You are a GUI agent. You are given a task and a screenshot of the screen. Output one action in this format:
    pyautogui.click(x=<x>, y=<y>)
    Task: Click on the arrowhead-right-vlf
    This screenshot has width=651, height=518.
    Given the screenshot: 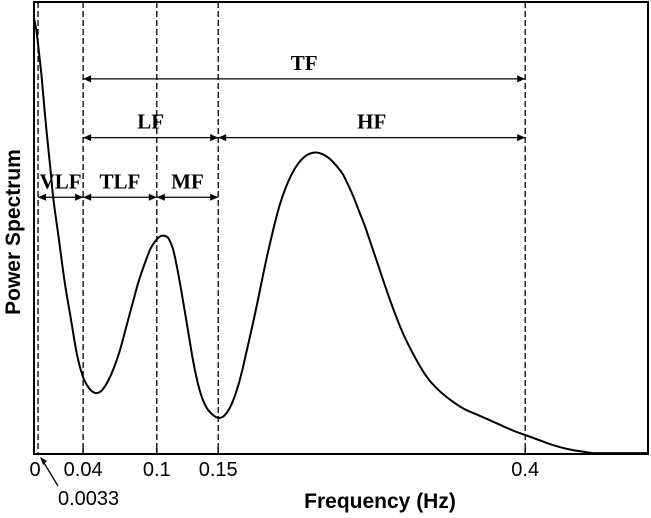 What is the action you would take?
    pyautogui.click(x=79, y=197)
    